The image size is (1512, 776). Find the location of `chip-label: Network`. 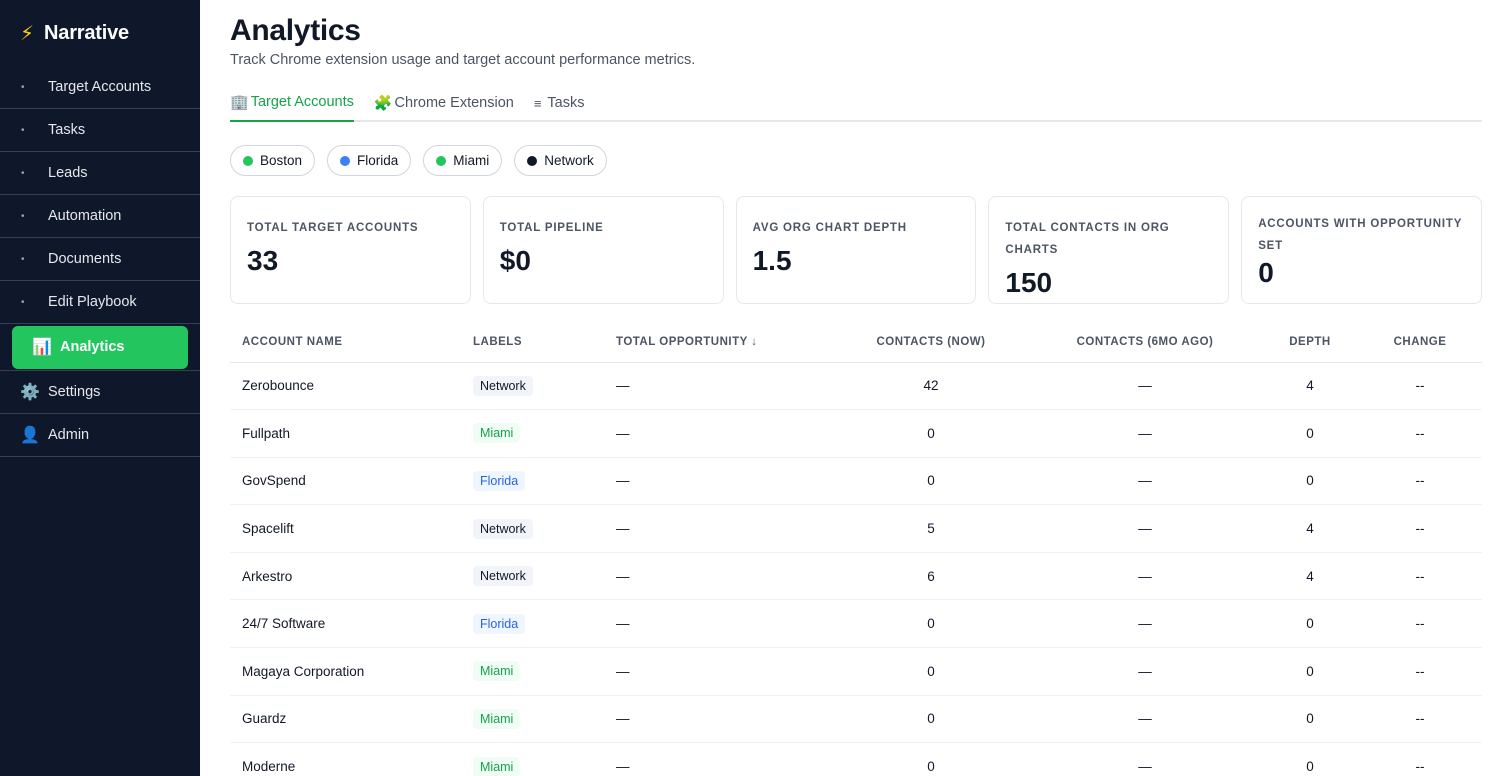

chip-label: Network is located at coordinates (569, 160).